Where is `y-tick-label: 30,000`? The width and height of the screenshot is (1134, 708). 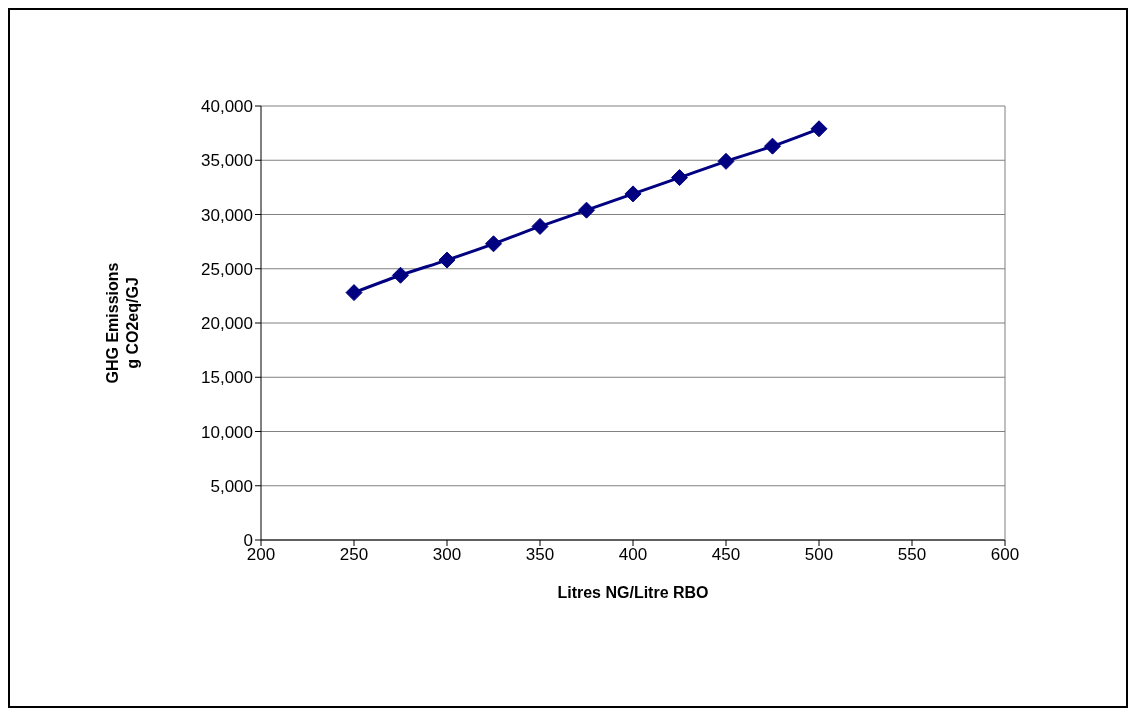 y-tick-label: 30,000 is located at coordinates (227, 215).